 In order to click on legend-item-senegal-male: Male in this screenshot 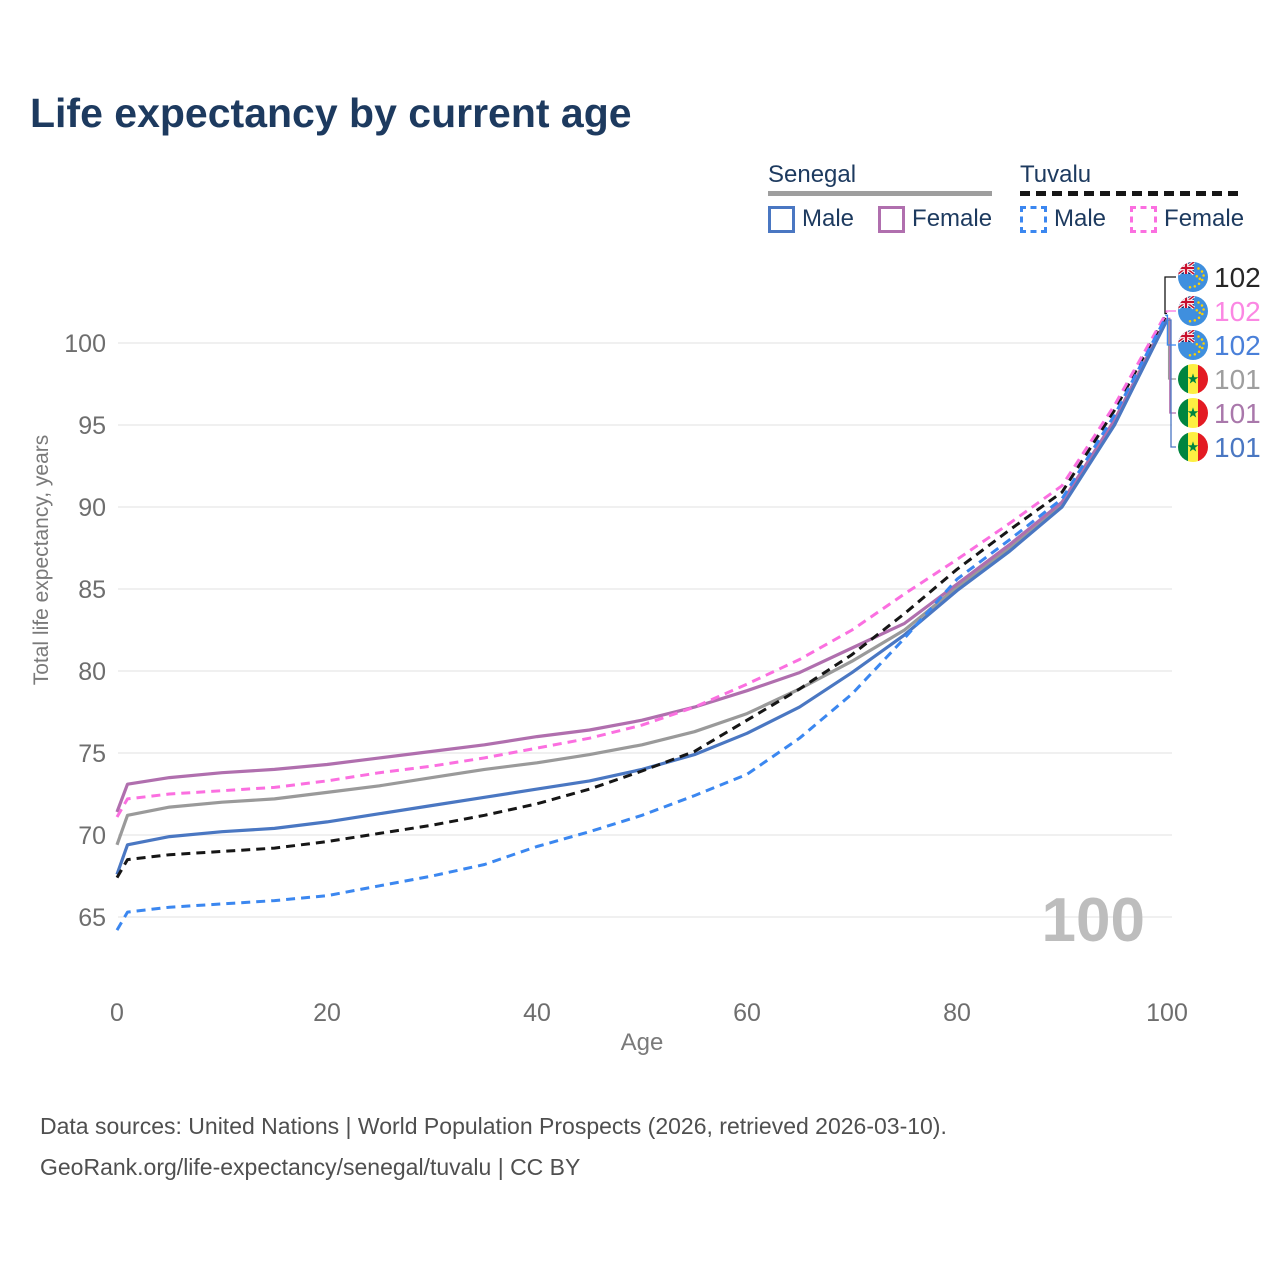, I will do `click(811, 219)`.